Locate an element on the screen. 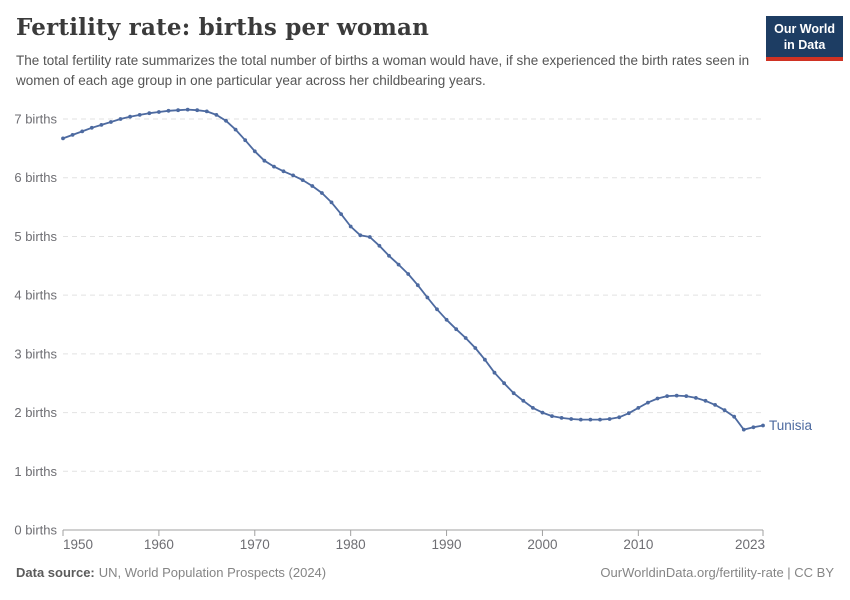 This screenshot has width=850, height=600. y-axis-tick-label: 3 births is located at coordinates (35, 353).